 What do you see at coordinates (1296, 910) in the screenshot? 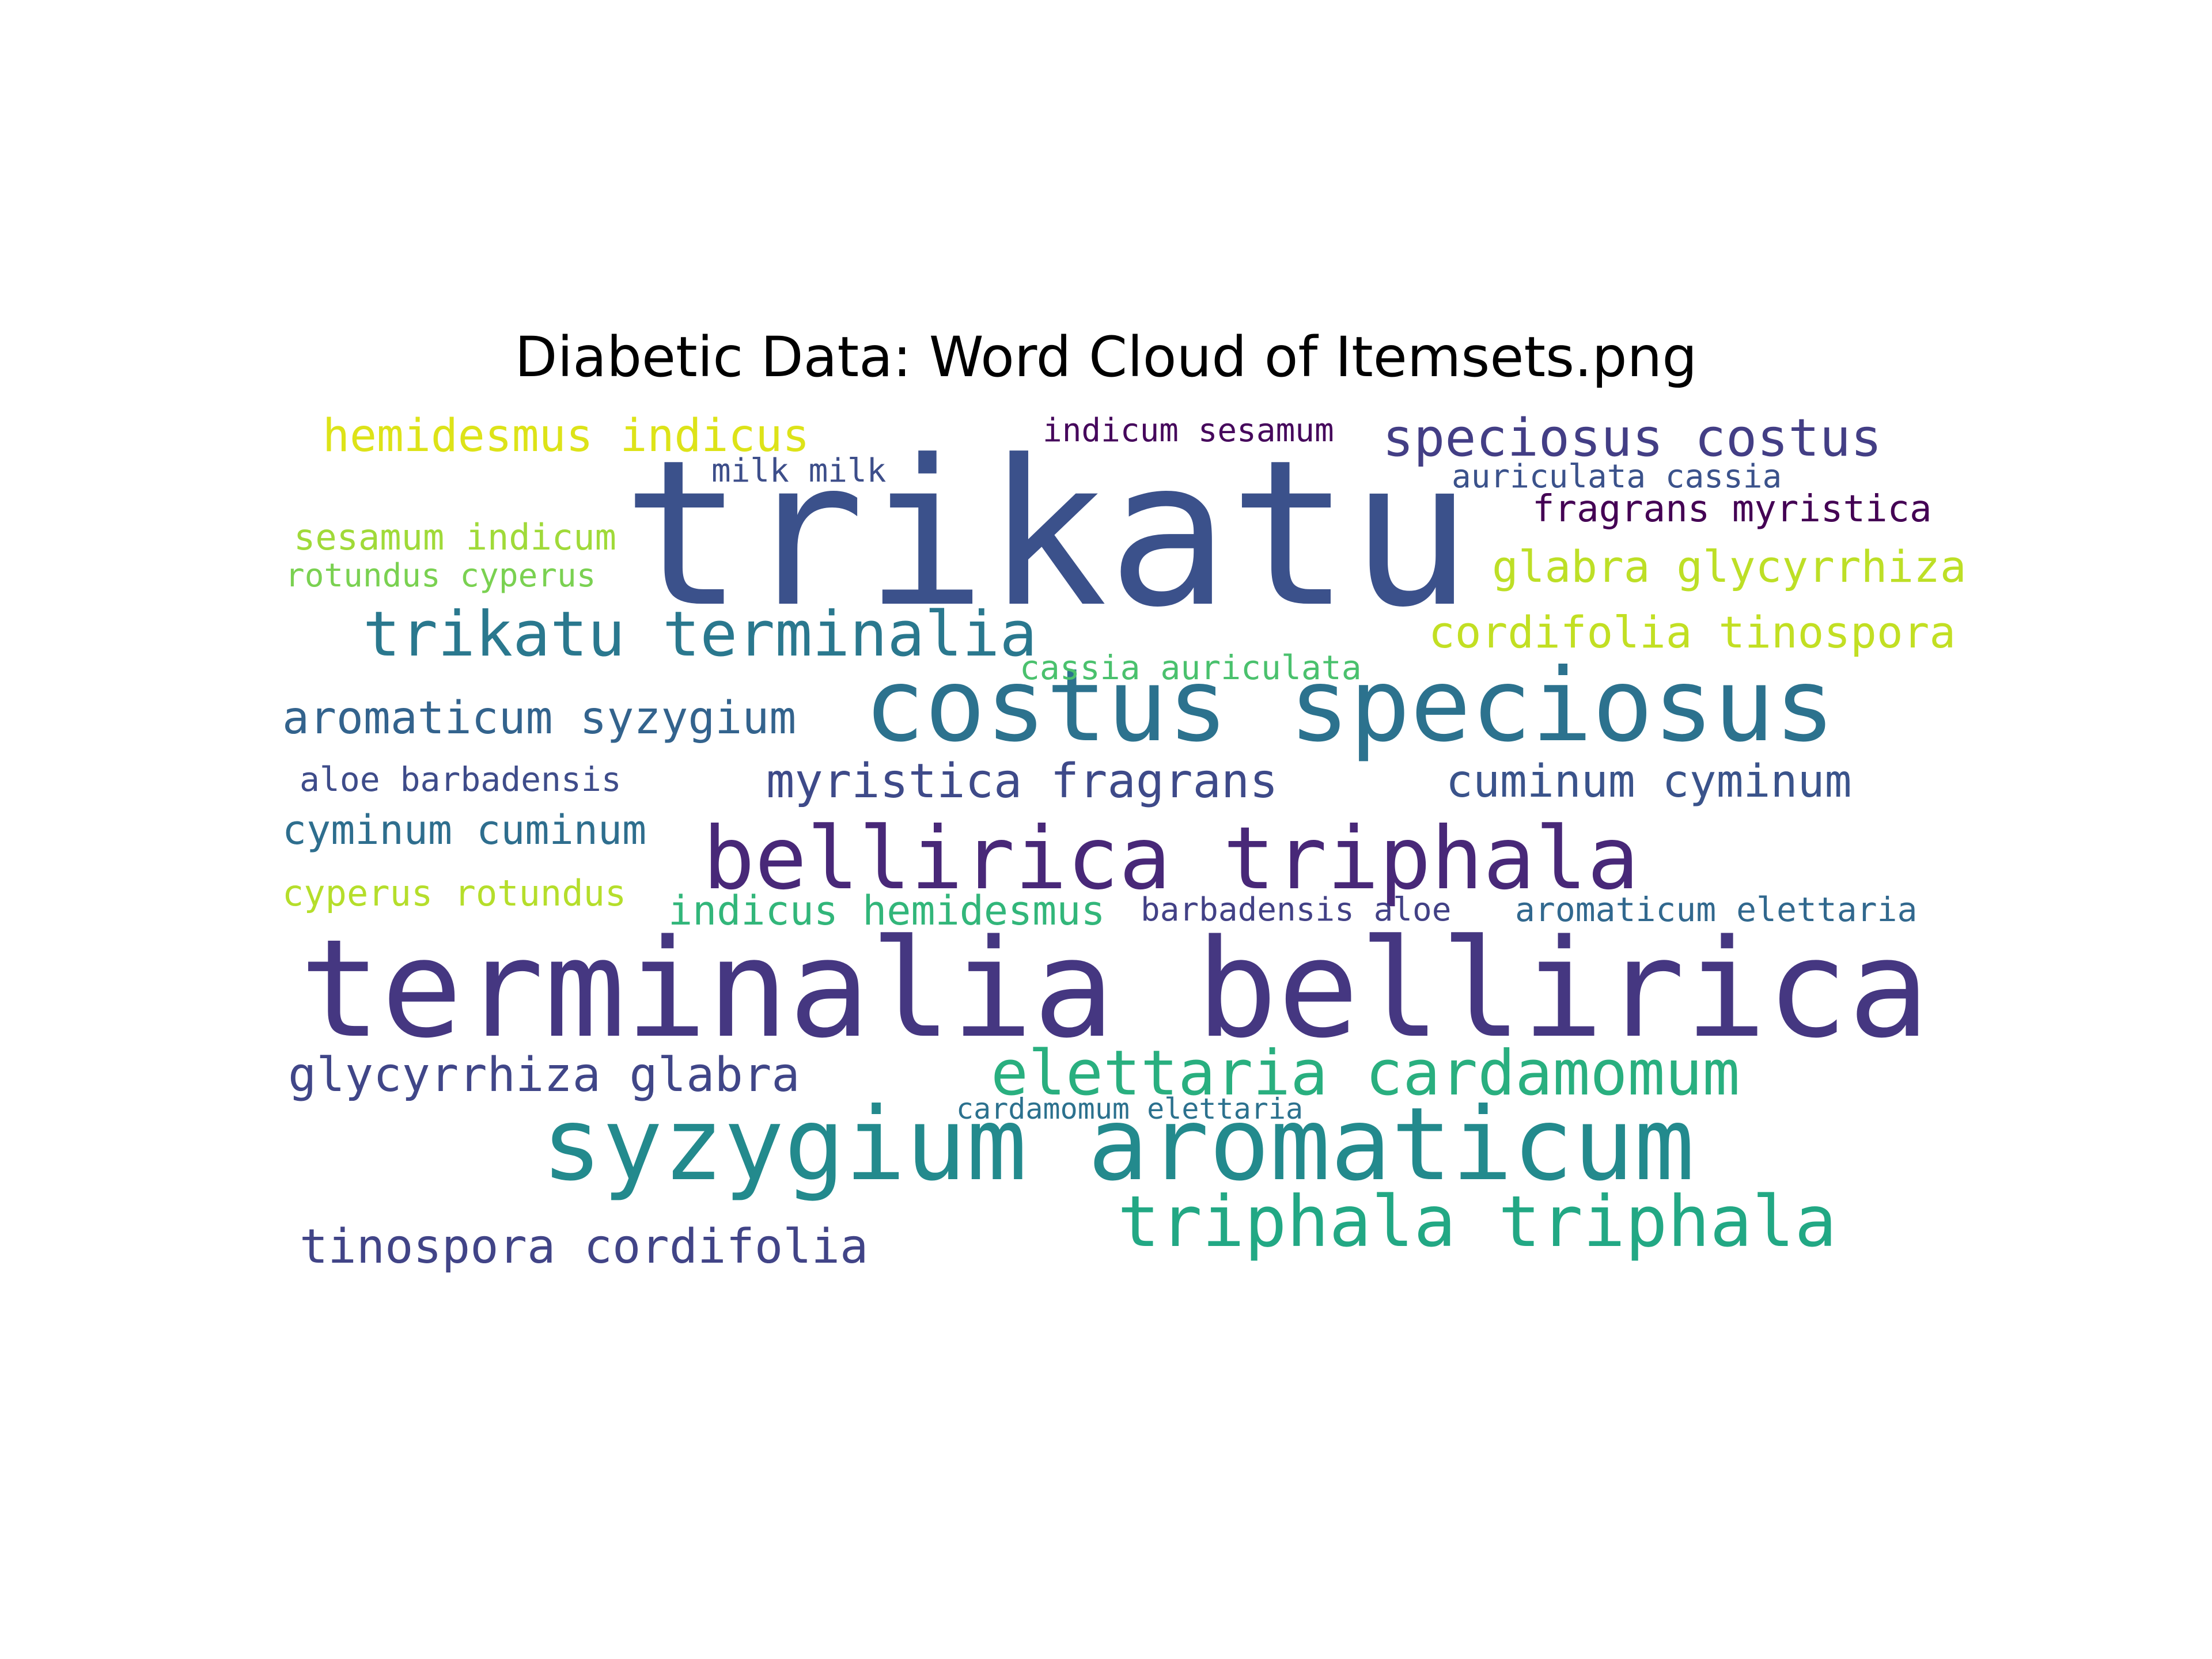
I see `word-barbadensis-aloe: barbadensis aloe` at bounding box center [1296, 910].